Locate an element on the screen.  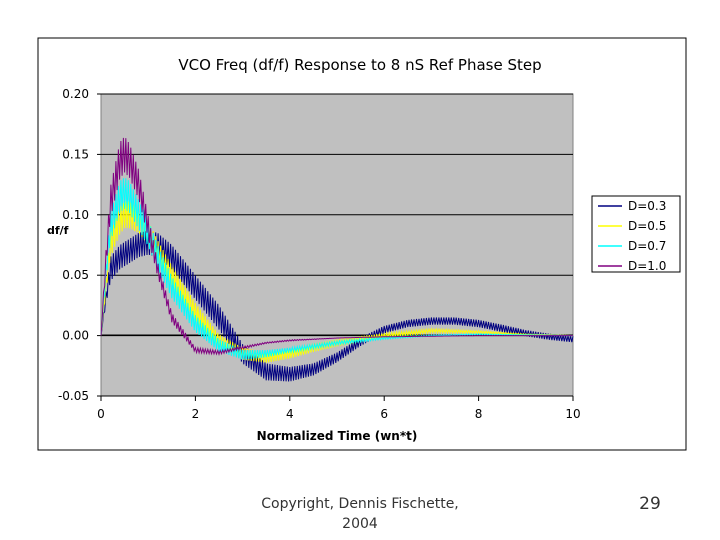
page-number: 29 is located at coordinates (650, 504).